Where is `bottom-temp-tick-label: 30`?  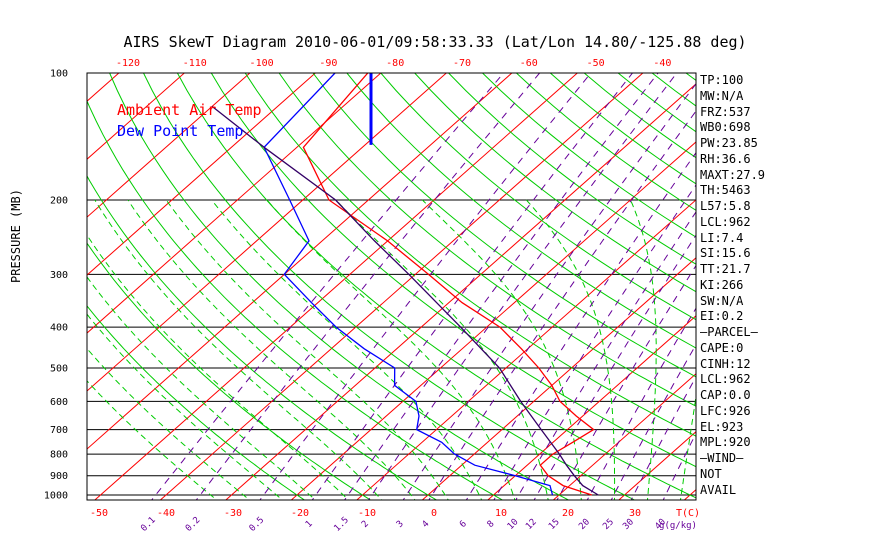
bottom-temp-tick-label: 30 is located at coordinates (635, 513).